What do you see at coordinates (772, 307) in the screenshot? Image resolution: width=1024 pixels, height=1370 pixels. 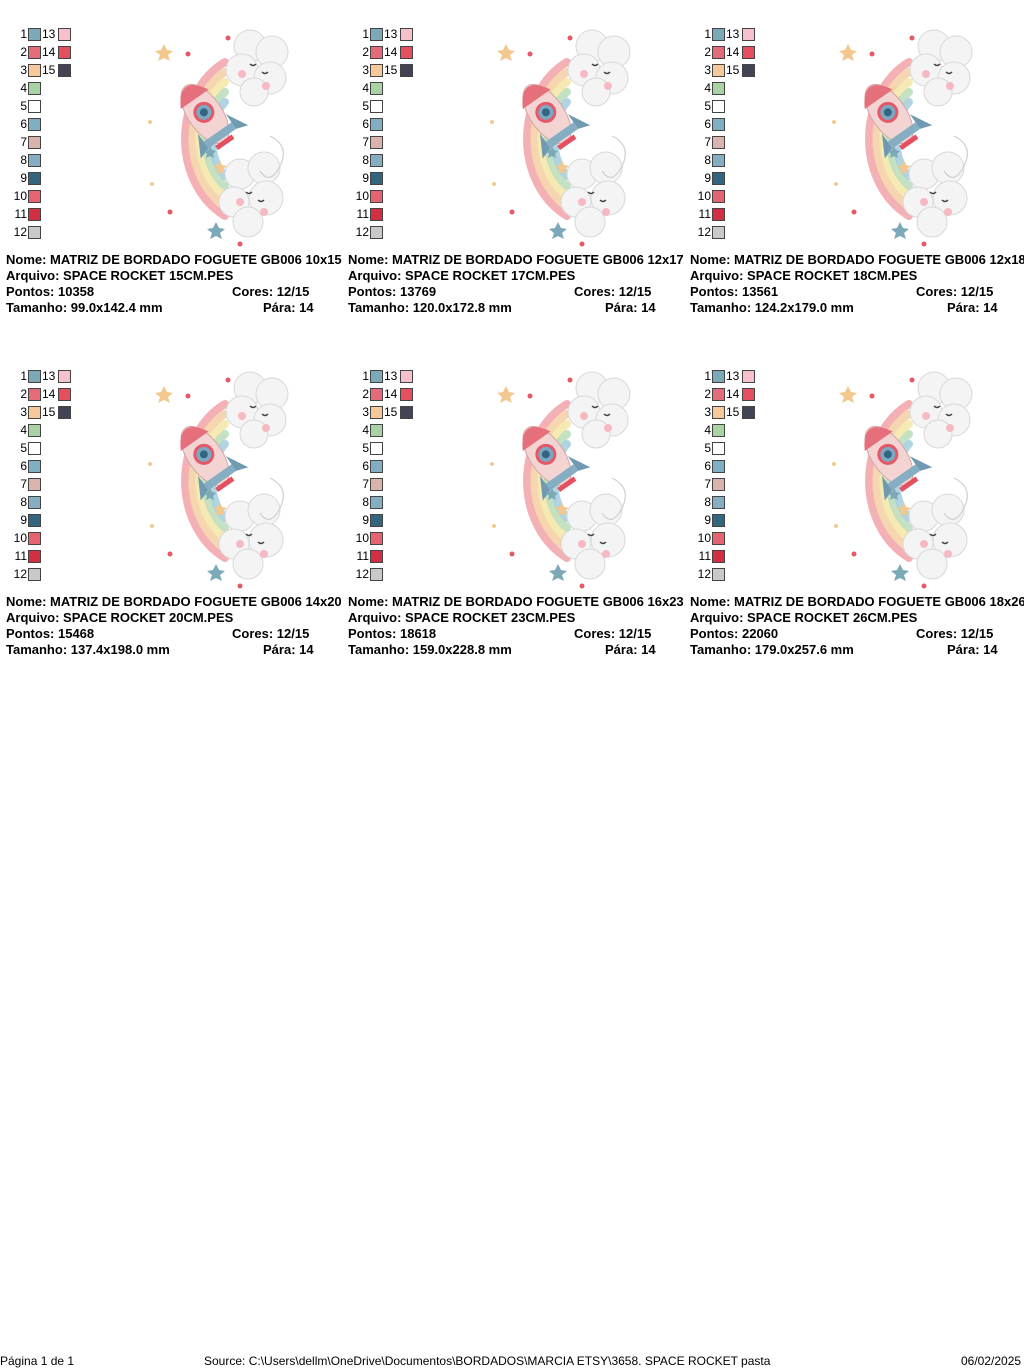 I see `design-size: Tamanho: 124.2x179.0 mm` at bounding box center [772, 307].